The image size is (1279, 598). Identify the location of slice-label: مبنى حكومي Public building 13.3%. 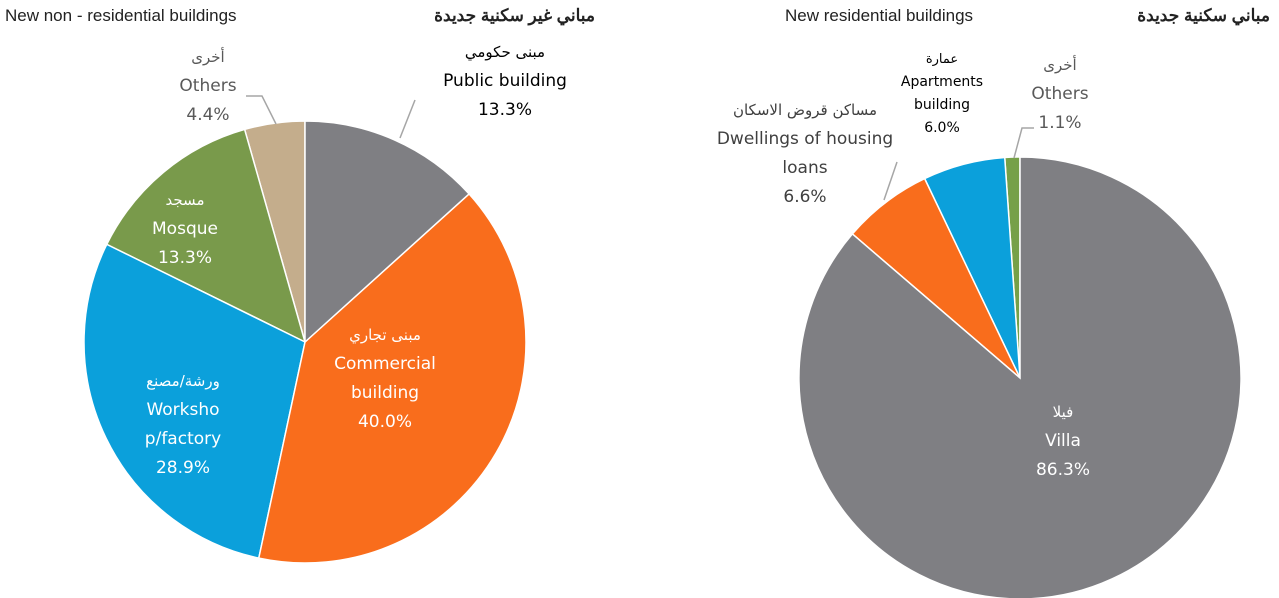
(505, 81).